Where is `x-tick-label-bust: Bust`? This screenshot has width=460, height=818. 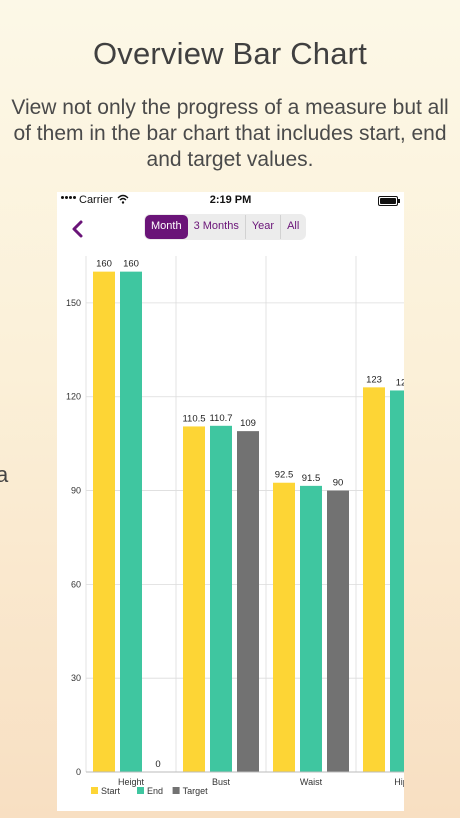
x-tick-label-bust: Bust is located at coordinates (221, 782).